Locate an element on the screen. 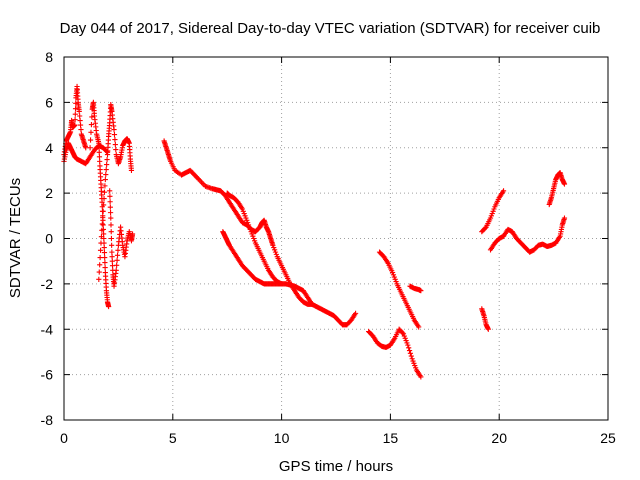 This screenshot has height=480, width=640. x-tick-label: 0 is located at coordinates (64, 438).